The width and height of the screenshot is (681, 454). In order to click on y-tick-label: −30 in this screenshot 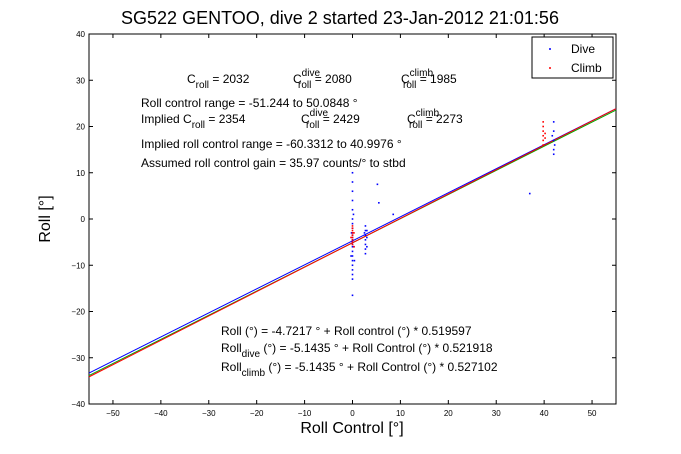, I will do `click(78, 358)`.